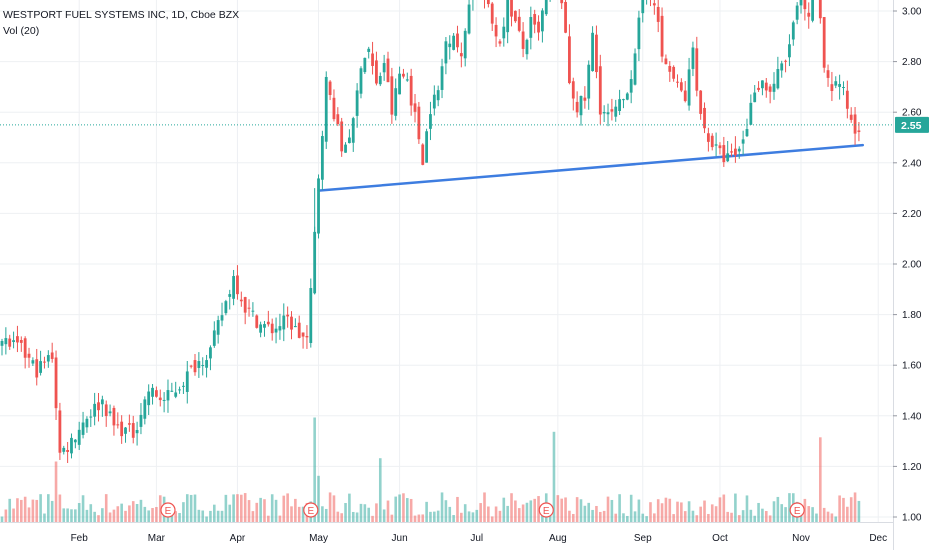  I want to click on volume-indicator-label: Vol (20), so click(21, 31).